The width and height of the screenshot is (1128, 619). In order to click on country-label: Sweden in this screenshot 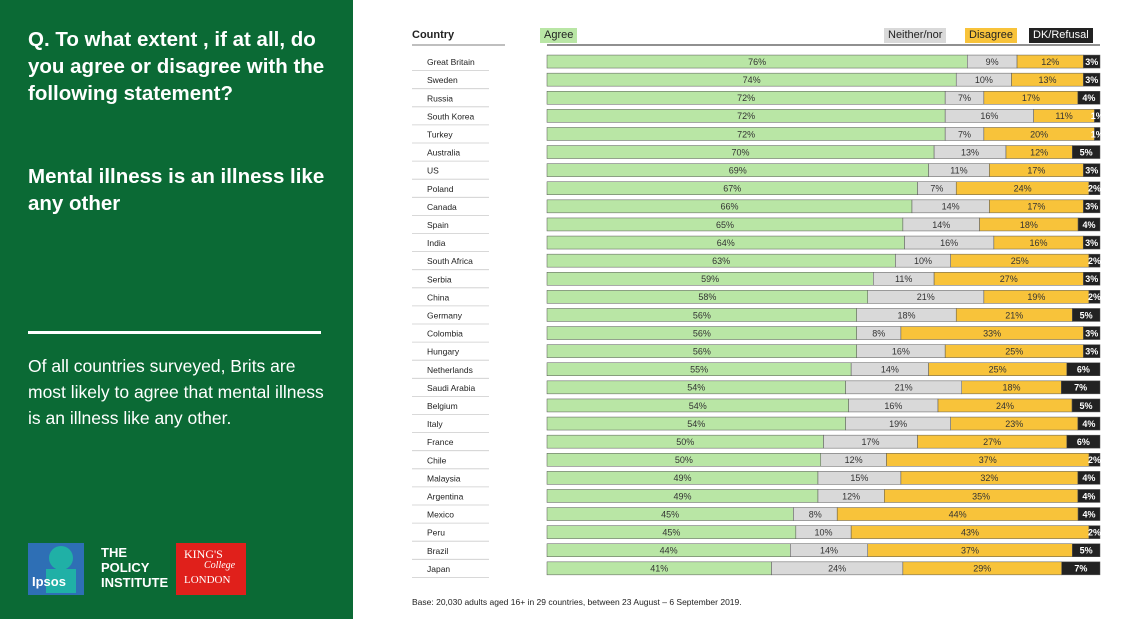, I will do `click(442, 80)`.